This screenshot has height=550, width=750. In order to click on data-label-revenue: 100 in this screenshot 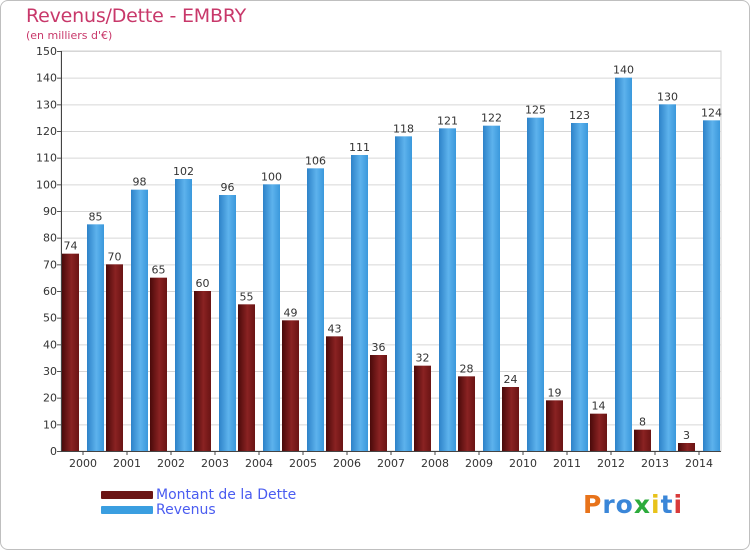, I will do `click(271, 176)`.